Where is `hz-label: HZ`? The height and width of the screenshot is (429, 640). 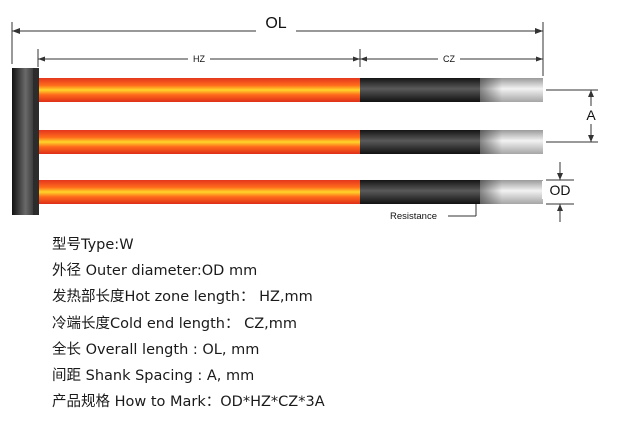 hz-label: HZ is located at coordinates (199, 59).